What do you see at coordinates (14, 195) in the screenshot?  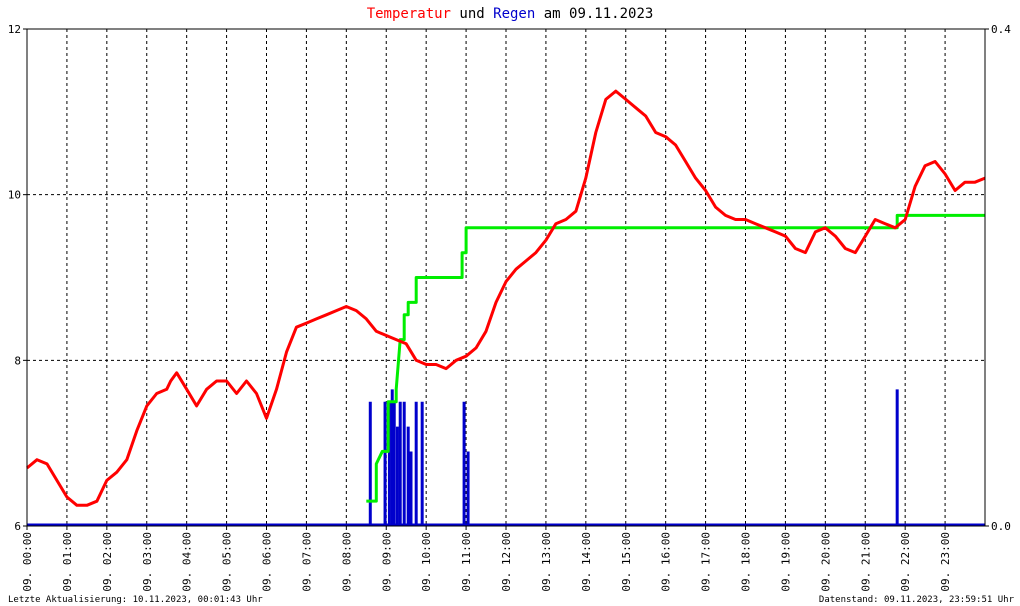 I see `y-tick-label: 10` at bounding box center [14, 195].